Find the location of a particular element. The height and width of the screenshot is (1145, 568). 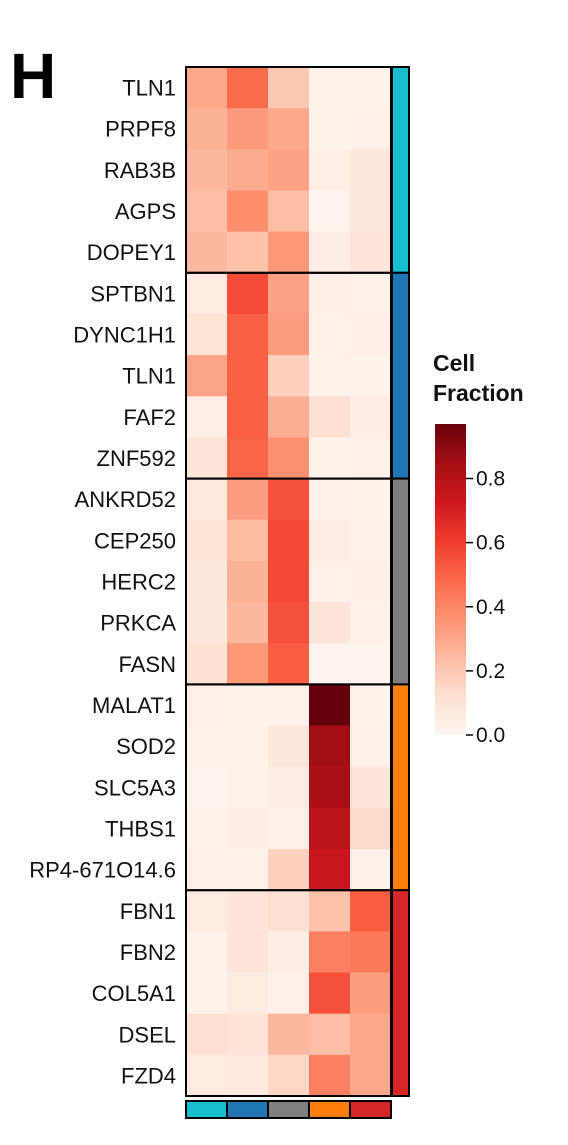

legend-tick-label: 0.2 is located at coordinates (490, 671).